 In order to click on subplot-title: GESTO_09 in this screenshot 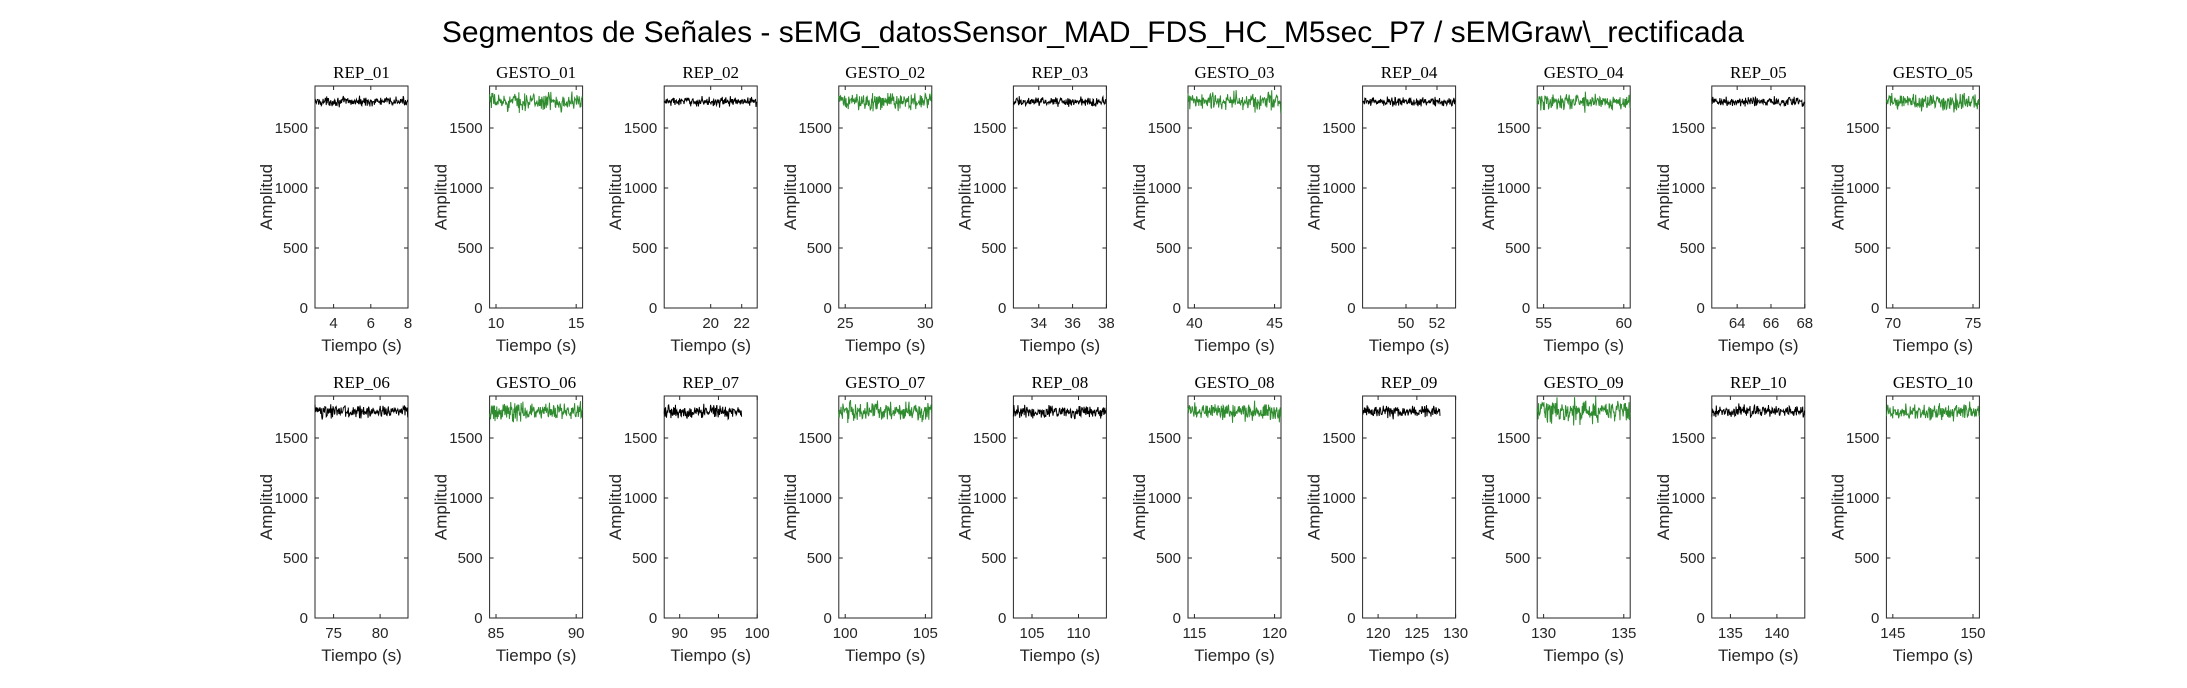, I will do `click(1584, 382)`.